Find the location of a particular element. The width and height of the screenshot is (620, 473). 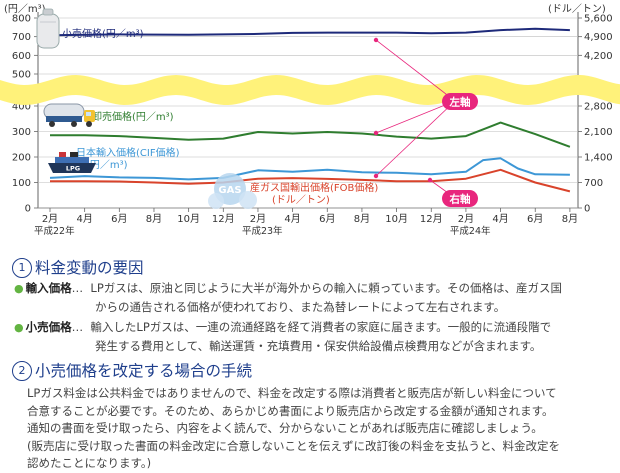

series-label-1: 卸売価格(円／m³) is located at coordinates (133, 116).